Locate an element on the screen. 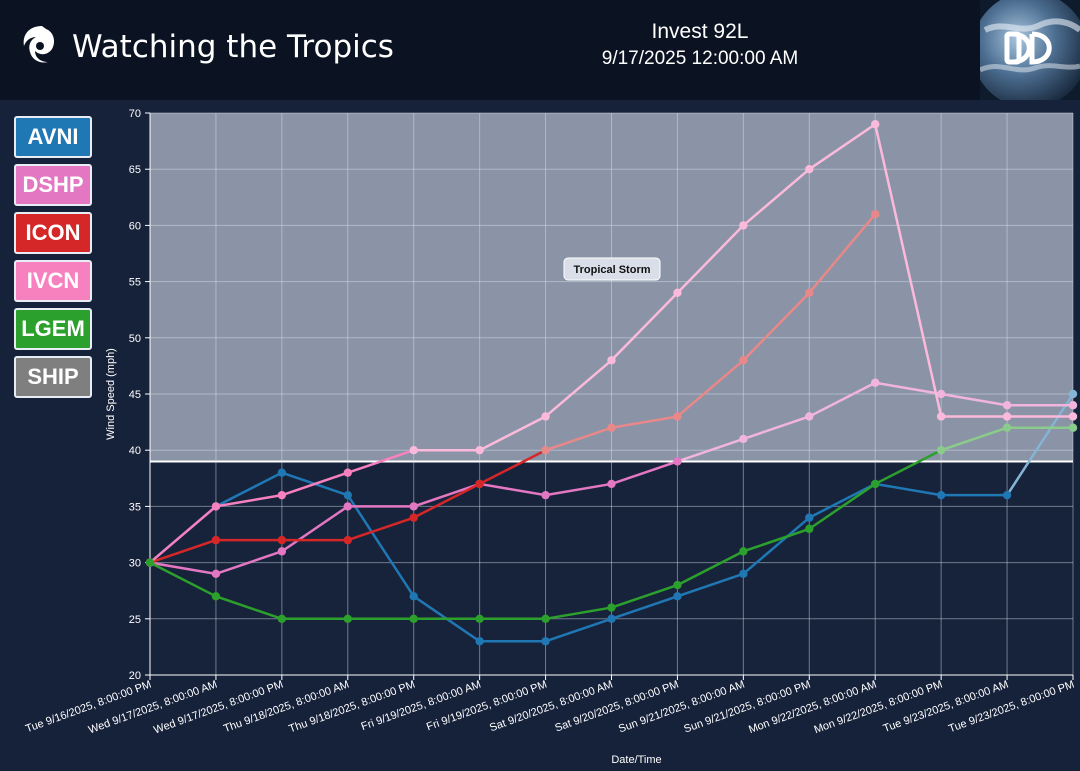  legend-button-ivcn: IVCN is located at coordinates (53, 281).